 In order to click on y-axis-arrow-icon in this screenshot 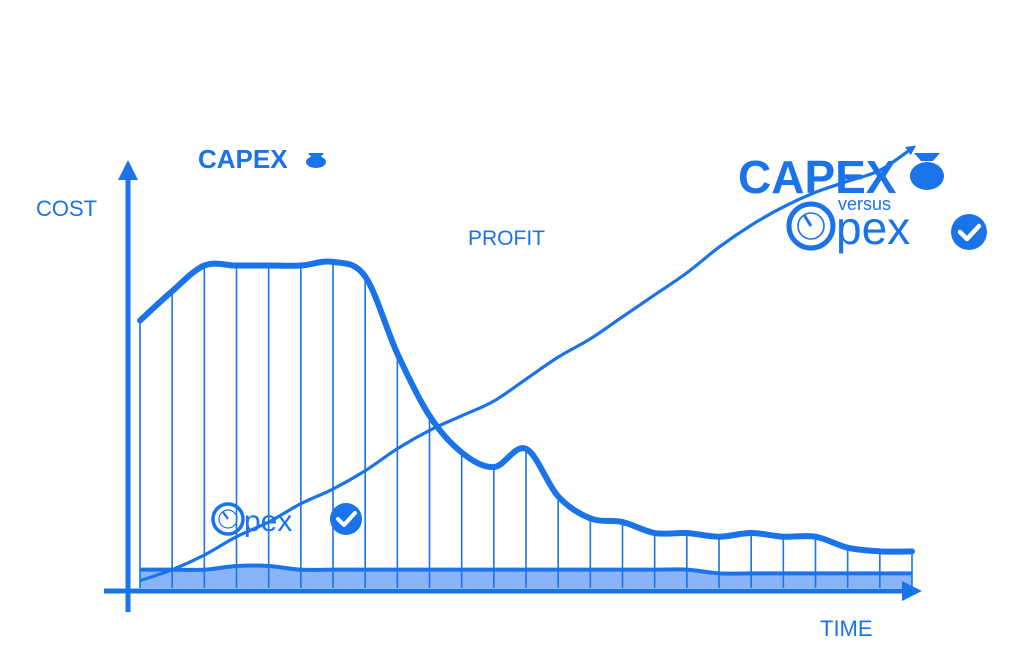, I will do `click(128, 170)`.